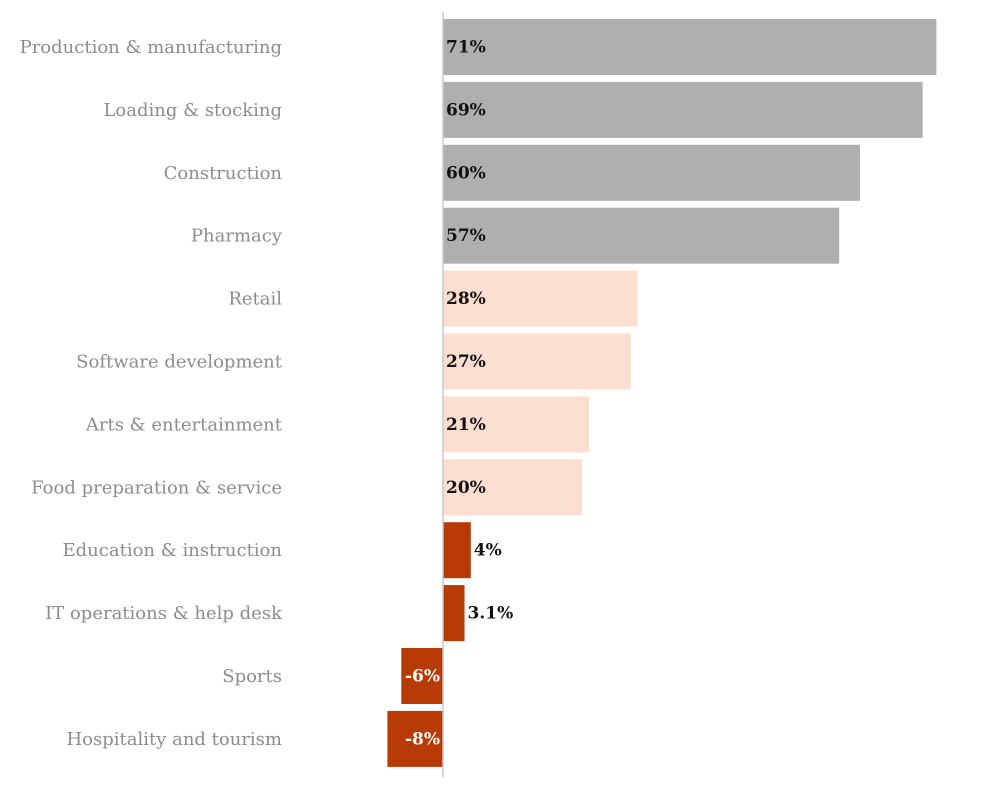  What do you see at coordinates (237, 236) in the screenshot?
I see `category-label: Pharmacy` at bounding box center [237, 236].